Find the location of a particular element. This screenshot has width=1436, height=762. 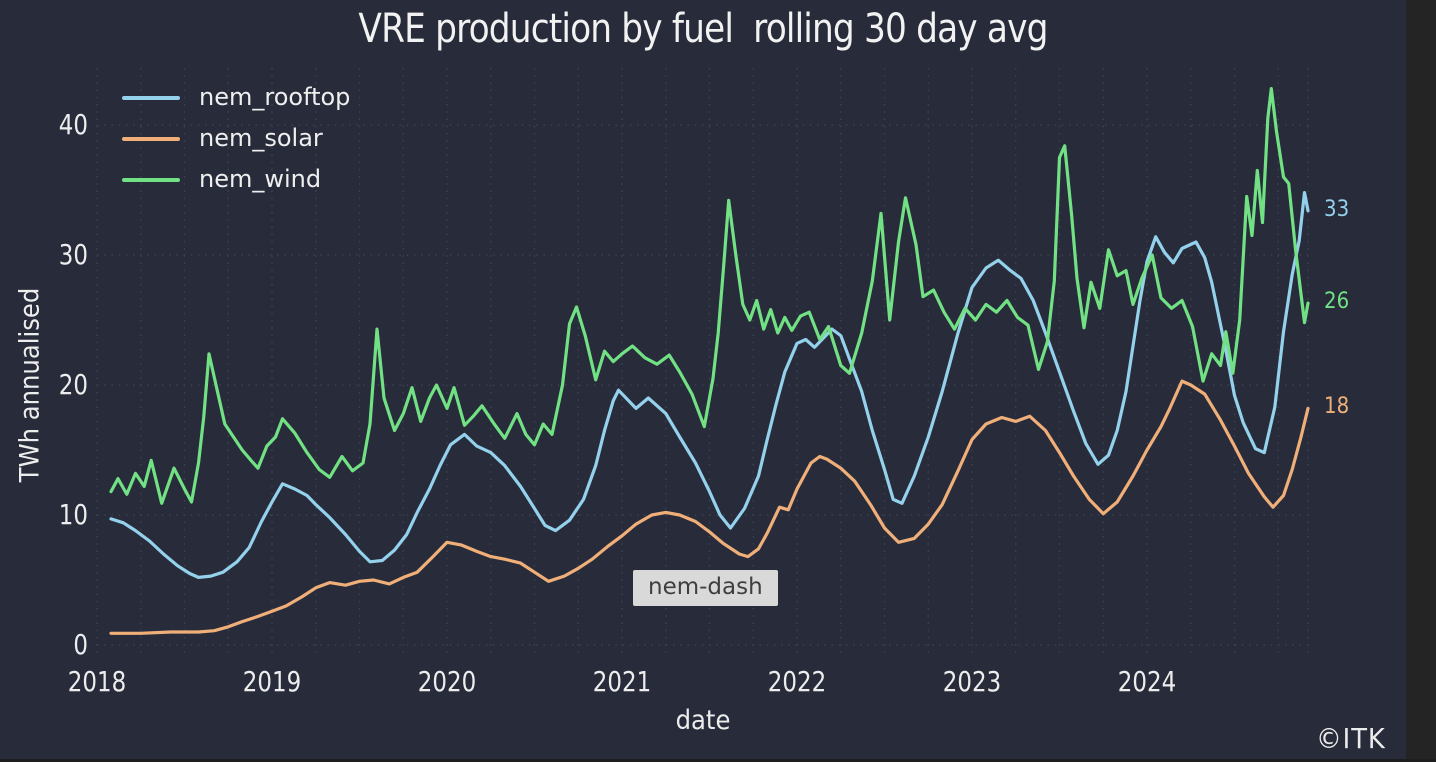

x-tick-label: 2024 is located at coordinates (1147, 681).